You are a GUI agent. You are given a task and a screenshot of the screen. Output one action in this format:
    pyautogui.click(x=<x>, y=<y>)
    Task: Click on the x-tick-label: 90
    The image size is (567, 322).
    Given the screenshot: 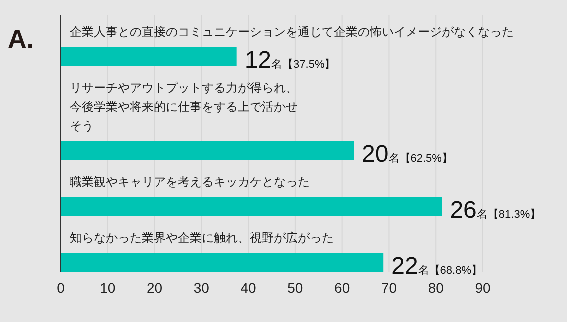 What is the action you would take?
    pyautogui.click(x=483, y=288)
    